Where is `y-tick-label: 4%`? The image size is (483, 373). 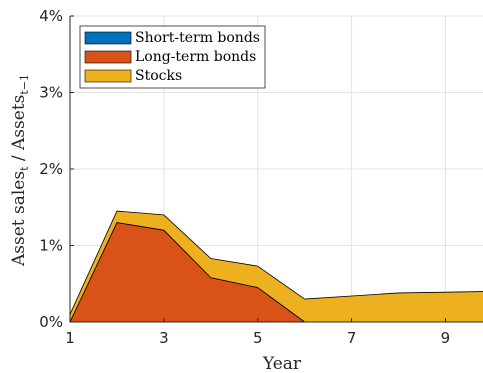
y-tick-label: 4% is located at coordinates (51, 16).